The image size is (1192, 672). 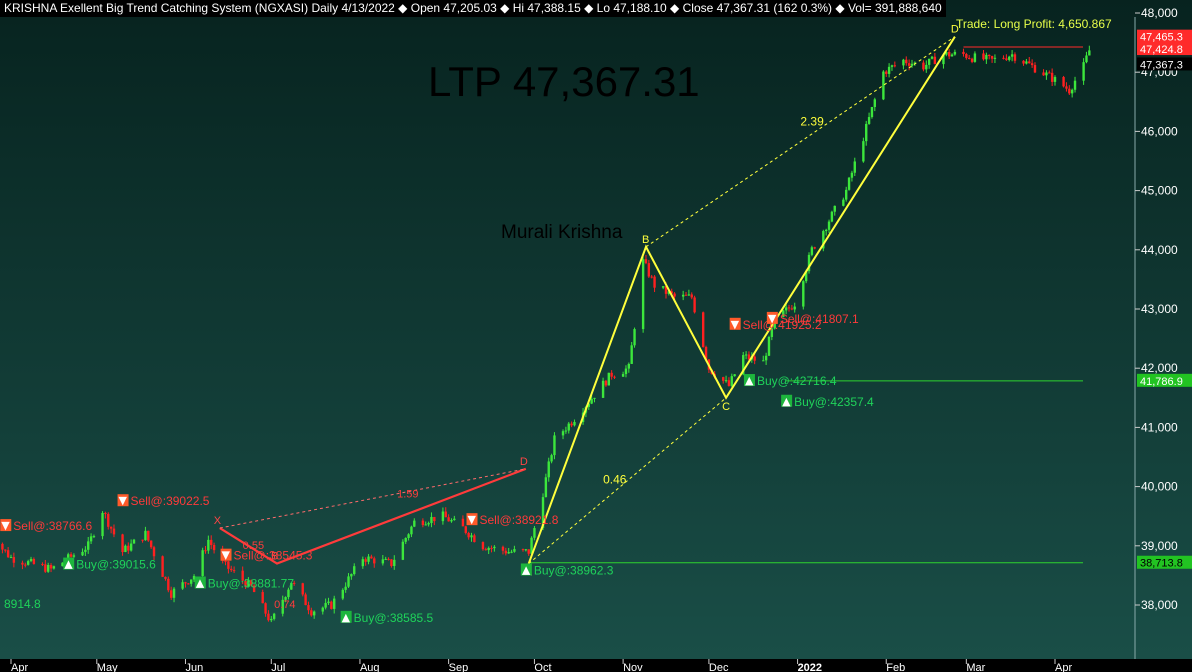 What do you see at coordinates (1161, 382) in the screenshot?
I see `price-label-text: 41,786.9` at bounding box center [1161, 382].